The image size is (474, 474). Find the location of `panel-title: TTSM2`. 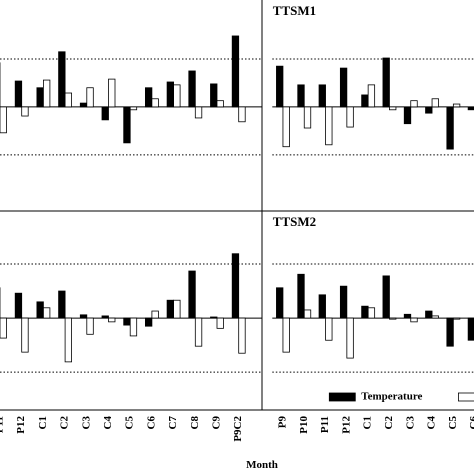

panel-title: TTSM2 is located at coordinates (294, 221).